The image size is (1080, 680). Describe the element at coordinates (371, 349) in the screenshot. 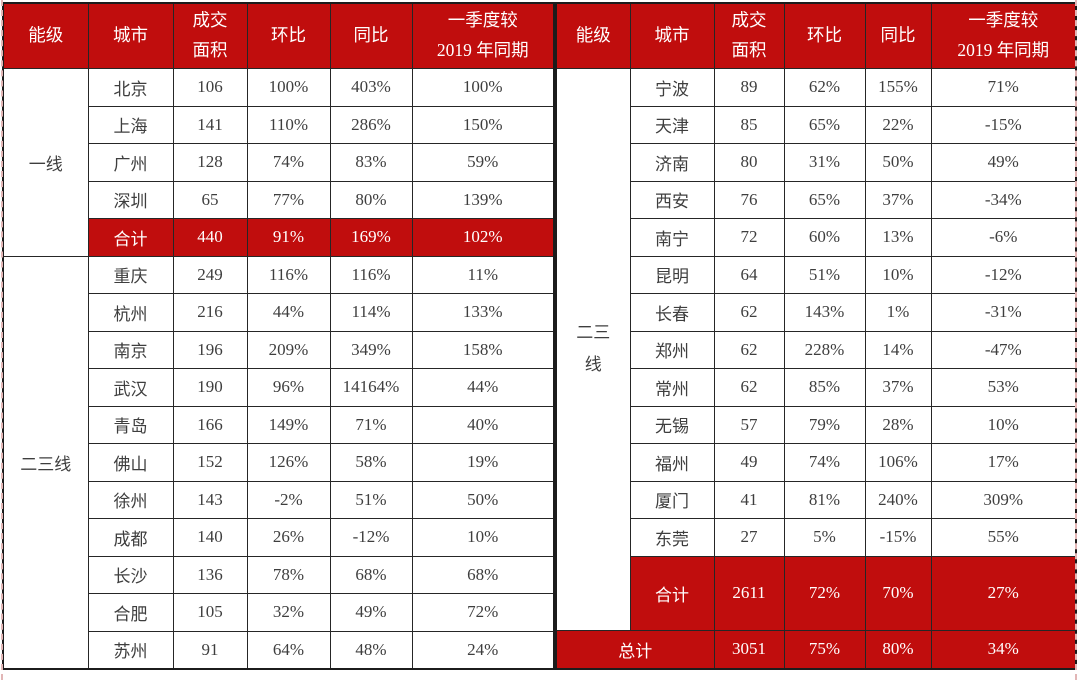

I see `cell-yoy: 349%` at that location.